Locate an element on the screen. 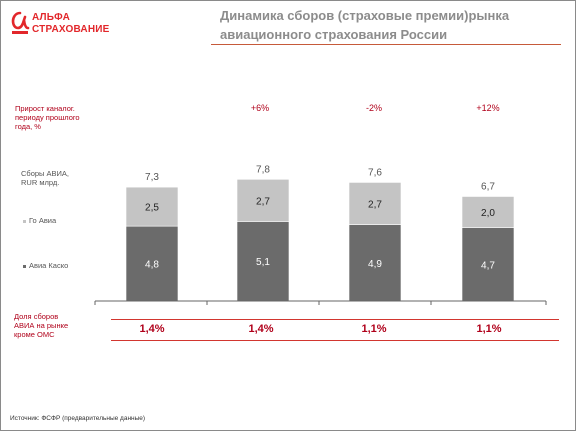  series-caption-line: Сборы АВИА, is located at coordinates (45, 173).